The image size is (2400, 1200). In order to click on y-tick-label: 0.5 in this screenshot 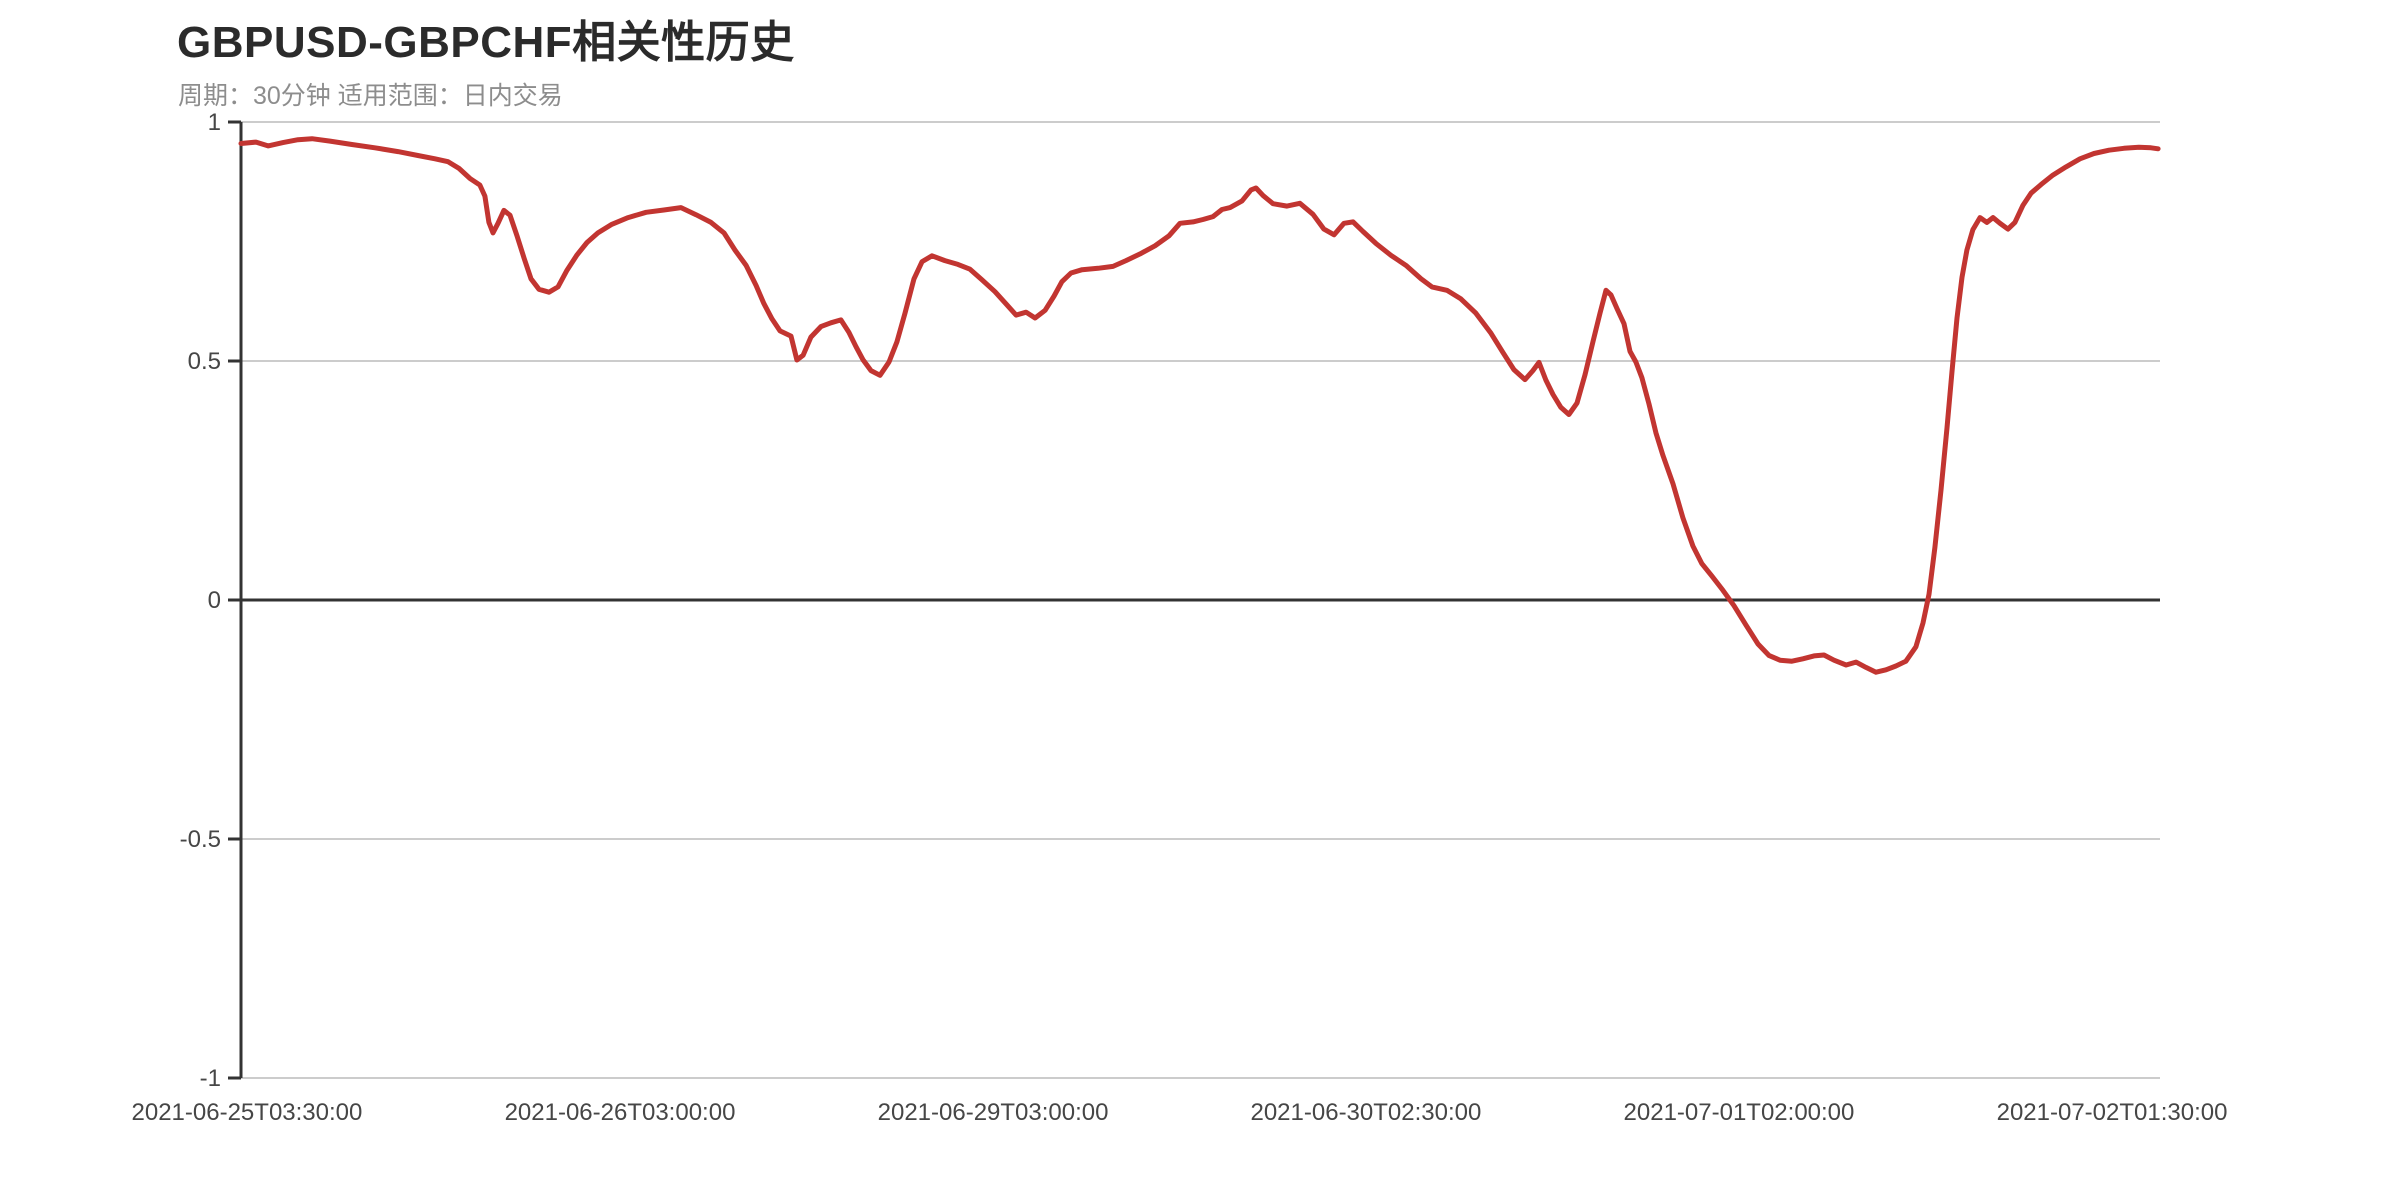, I will do `click(204, 361)`.